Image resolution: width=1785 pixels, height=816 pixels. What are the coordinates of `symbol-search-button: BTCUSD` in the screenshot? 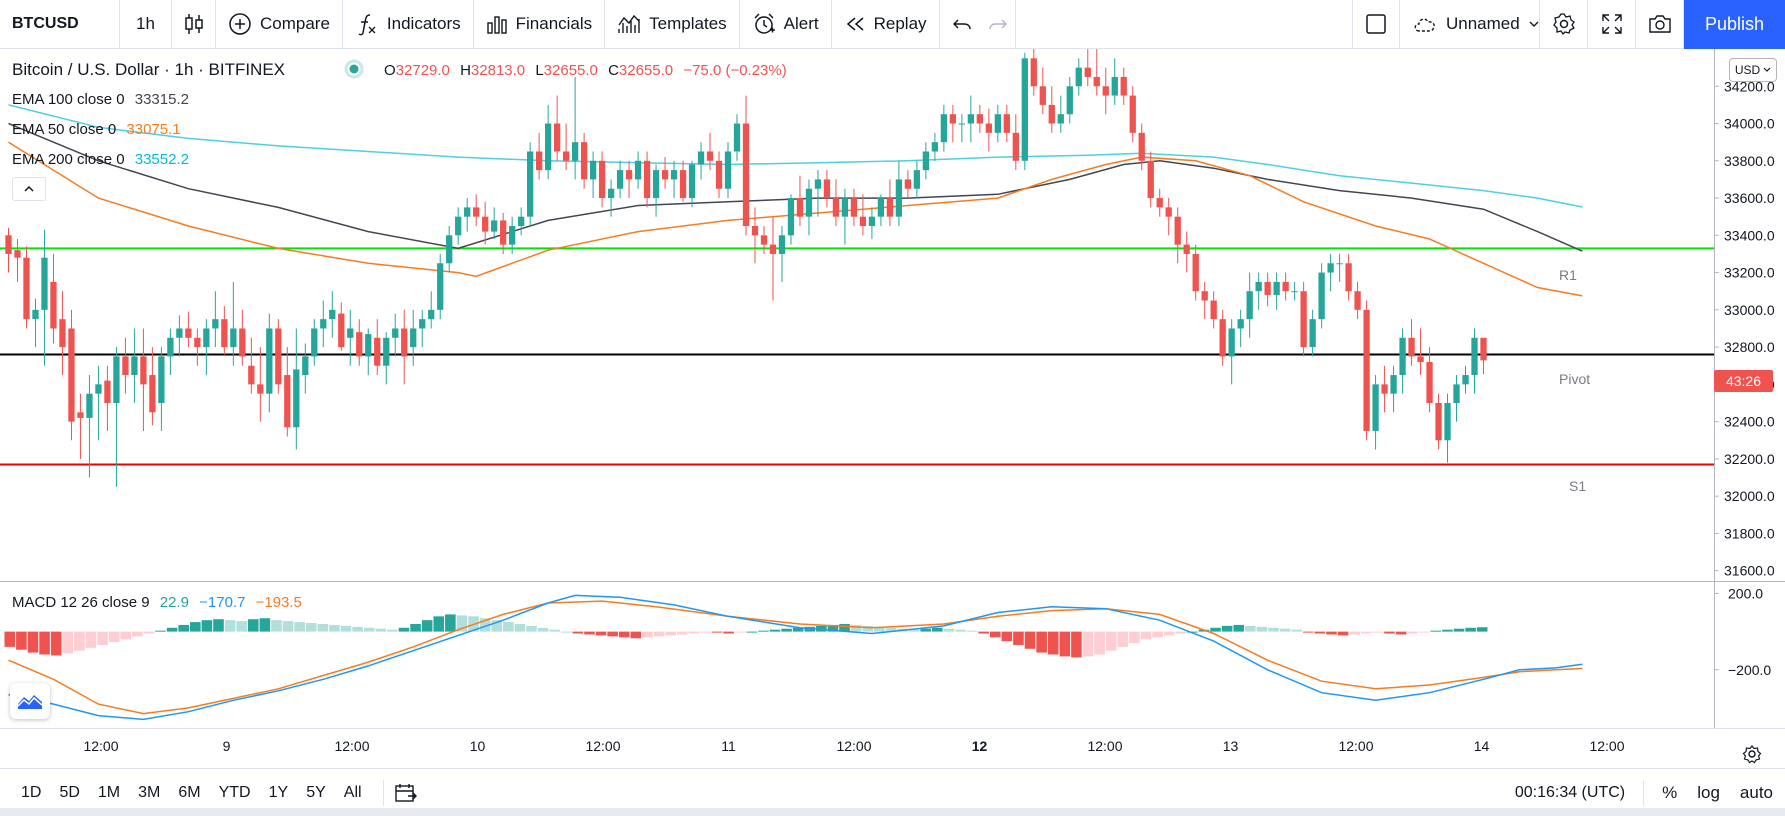 It's located at (60, 24).